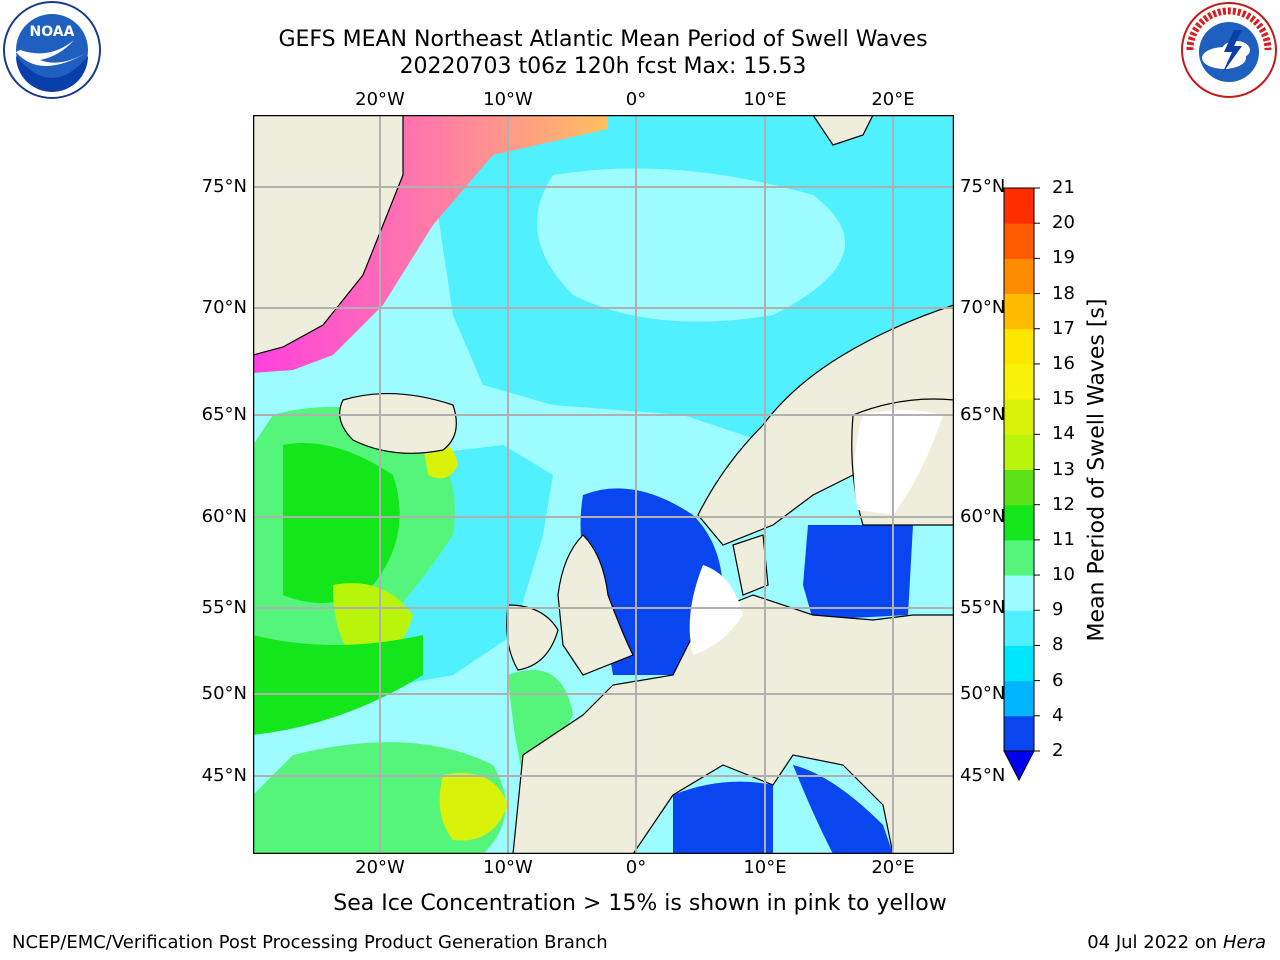  Describe the element at coordinates (983, 414) in the screenshot. I see `lat-label-right: 65°N` at that location.